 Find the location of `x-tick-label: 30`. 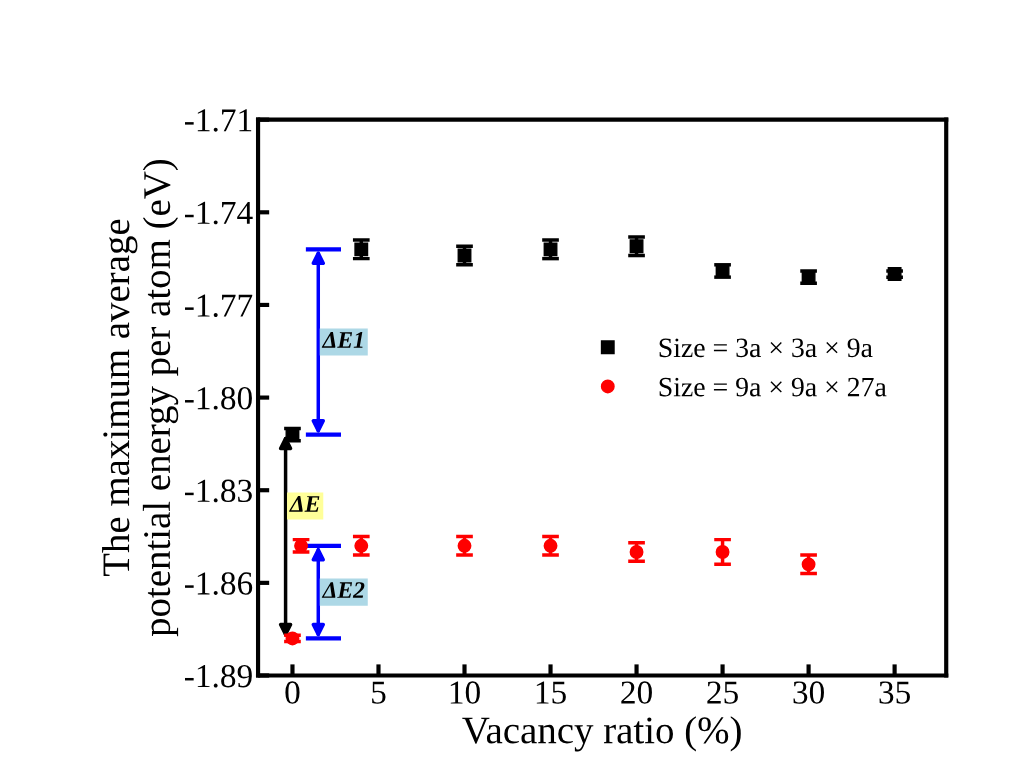

x-tick-label: 30 is located at coordinates (808, 692).